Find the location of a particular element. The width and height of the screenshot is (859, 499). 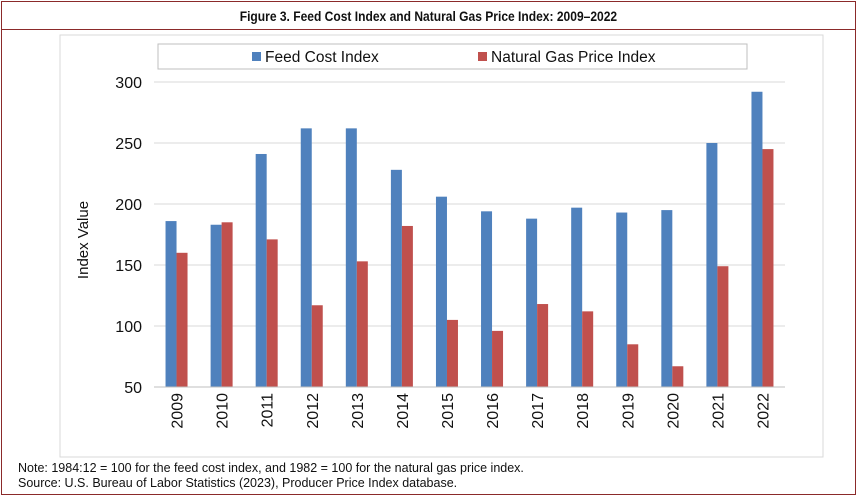

x-tick-label: 2010 is located at coordinates (223, 411).